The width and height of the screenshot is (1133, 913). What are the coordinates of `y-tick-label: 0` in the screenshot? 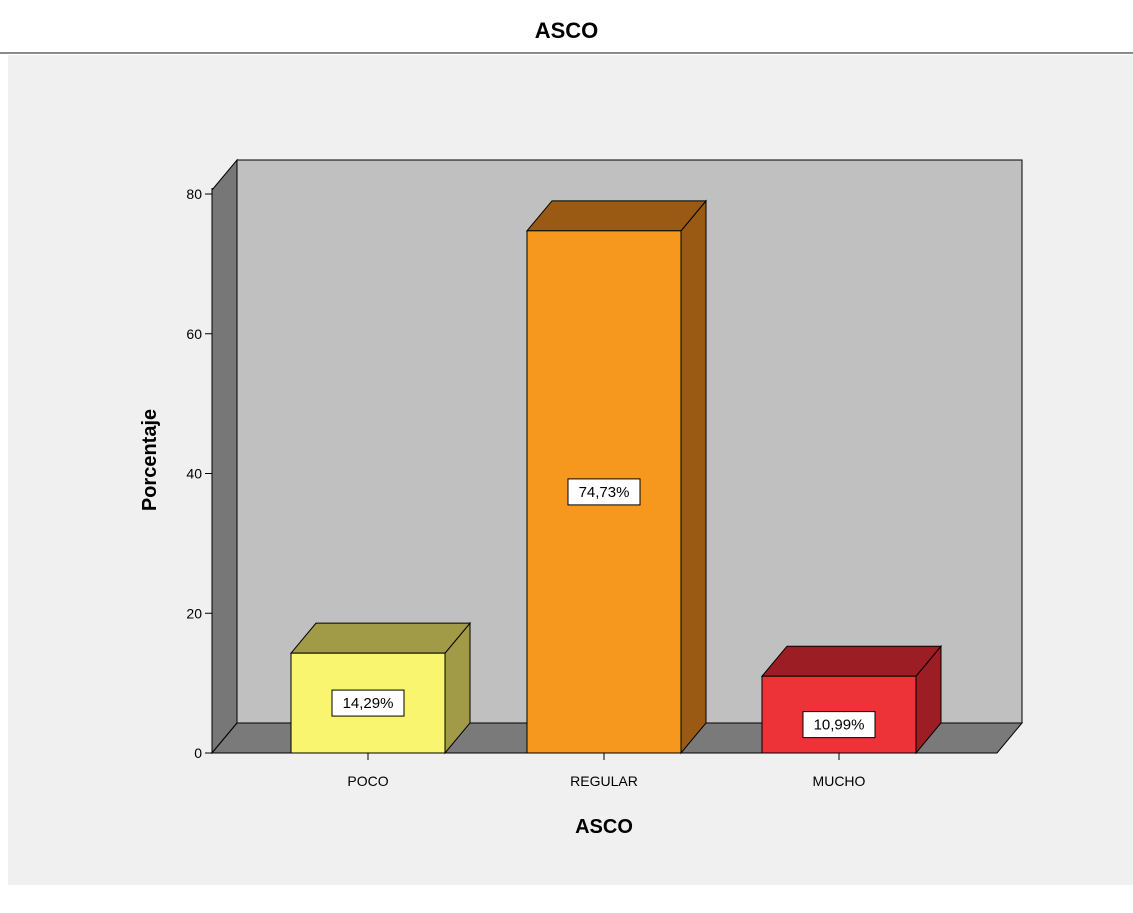 It's located at (198, 753).